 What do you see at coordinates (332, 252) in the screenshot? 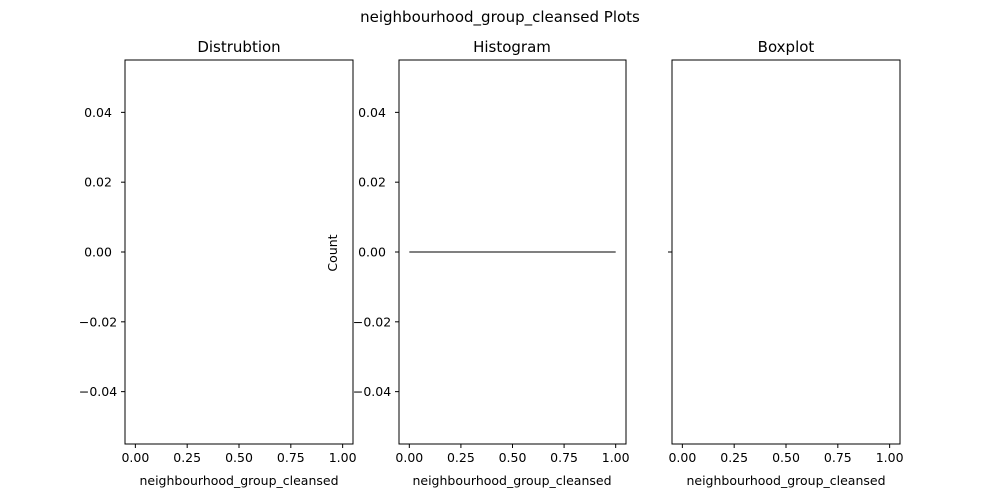
I see `y-axis-label-histogram: Count` at bounding box center [332, 252].